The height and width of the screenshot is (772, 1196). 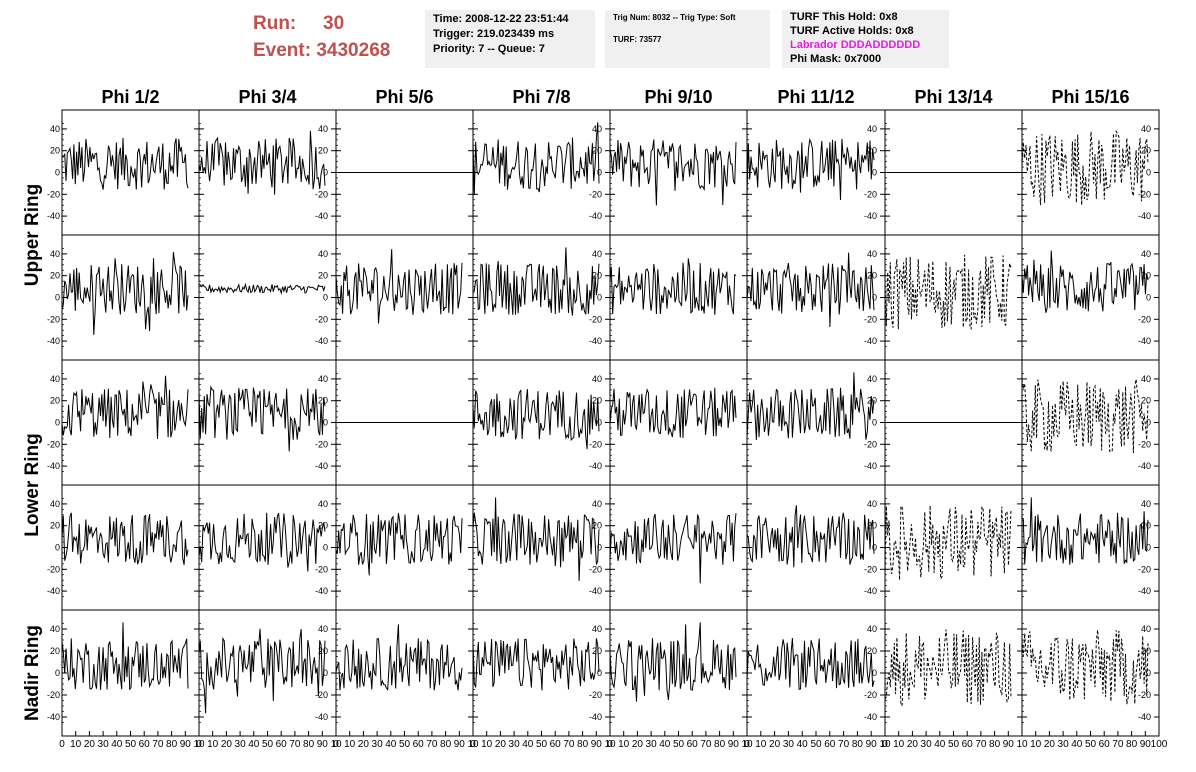 What do you see at coordinates (321, 23) in the screenshot?
I see `run-row: Run: 30` at bounding box center [321, 23].